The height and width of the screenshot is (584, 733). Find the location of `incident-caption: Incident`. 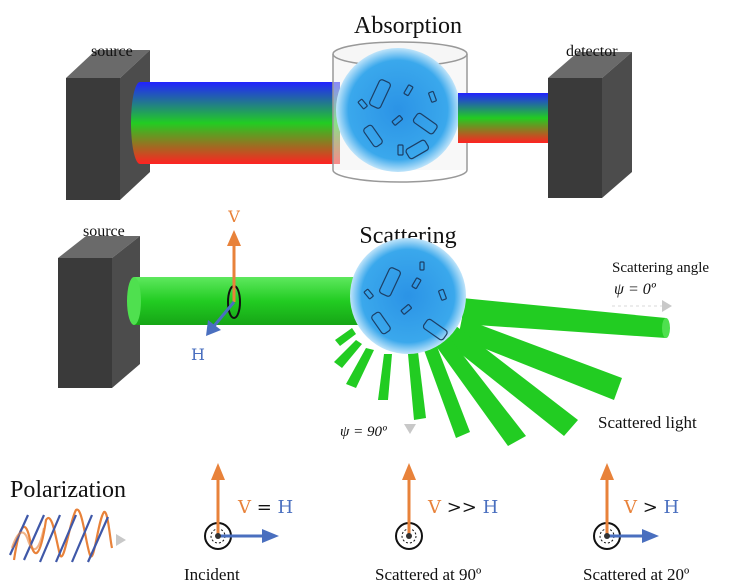

incident-caption: Incident is located at coordinates (212, 574).